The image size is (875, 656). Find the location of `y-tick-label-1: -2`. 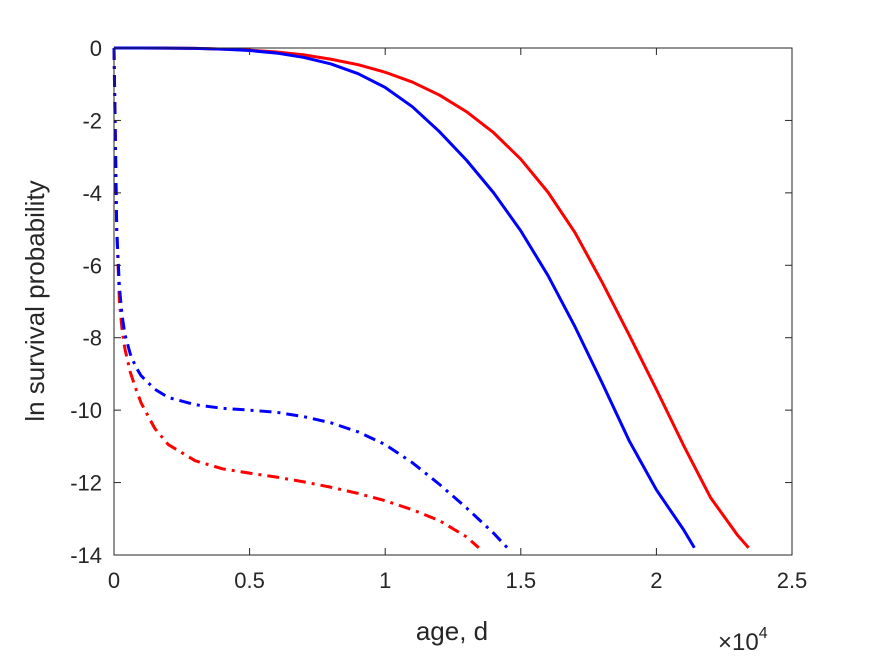

y-tick-label-1: -2 is located at coordinates (92, 120).